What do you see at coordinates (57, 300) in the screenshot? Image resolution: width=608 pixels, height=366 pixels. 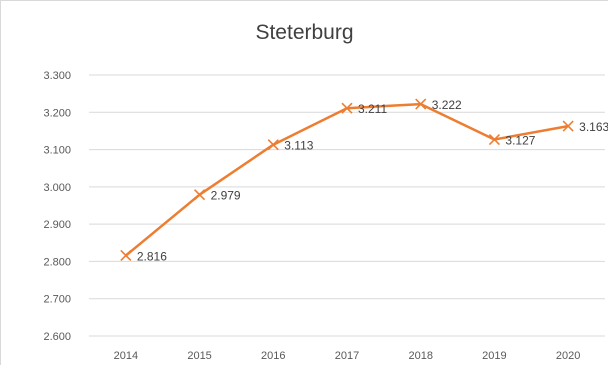 I see `y-tick-label: 2.700` at bounding box center [57, 300].